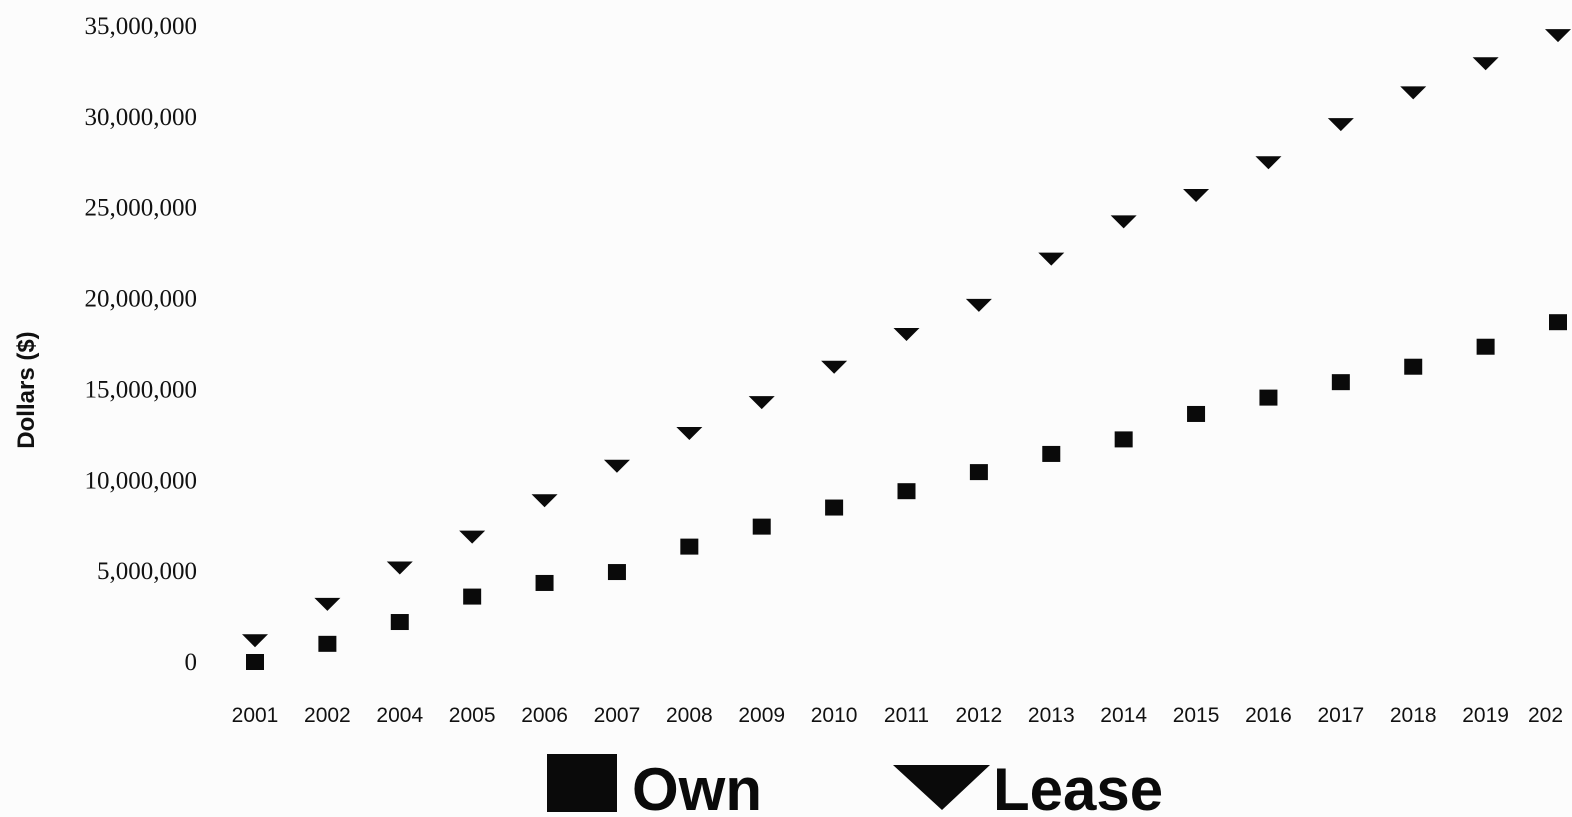 The image size is (1572, 817). I want to click on x-tick-label: 2016, so click(1268, 715).